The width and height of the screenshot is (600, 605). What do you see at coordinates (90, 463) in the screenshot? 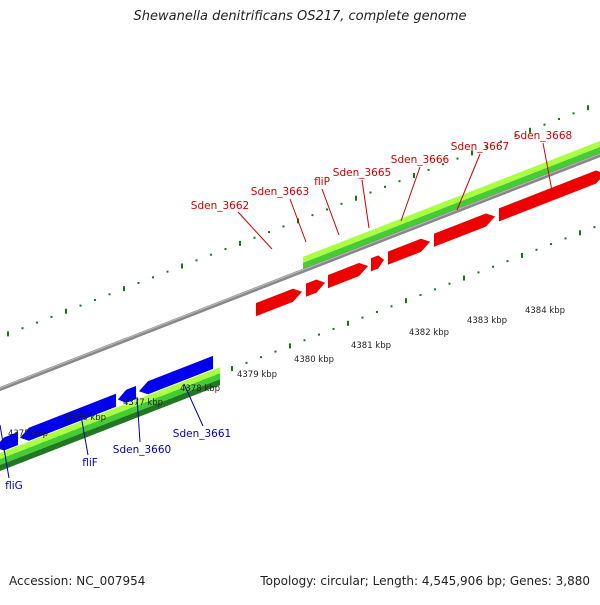
I see `reverse-gene-label: fliF` at bounding box center [90, 463].